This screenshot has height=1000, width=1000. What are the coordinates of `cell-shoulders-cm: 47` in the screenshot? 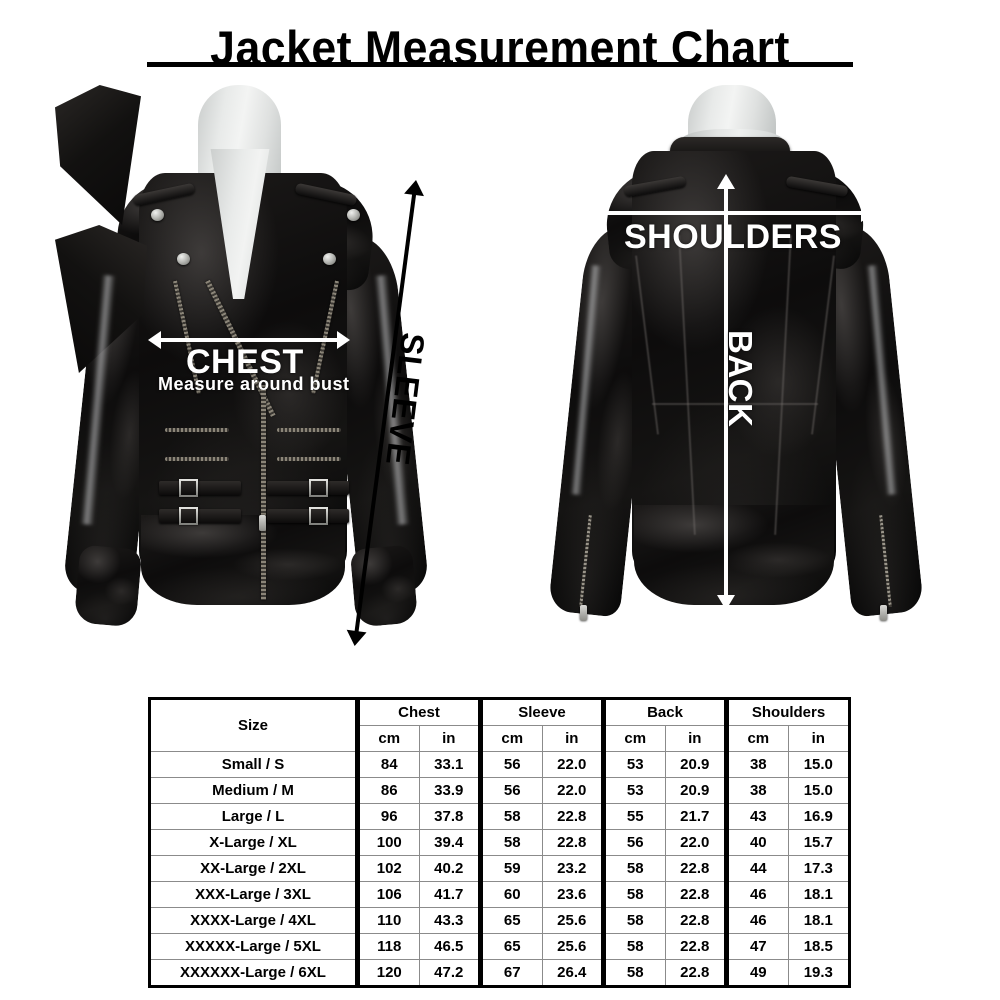 It's located at (756, 946).